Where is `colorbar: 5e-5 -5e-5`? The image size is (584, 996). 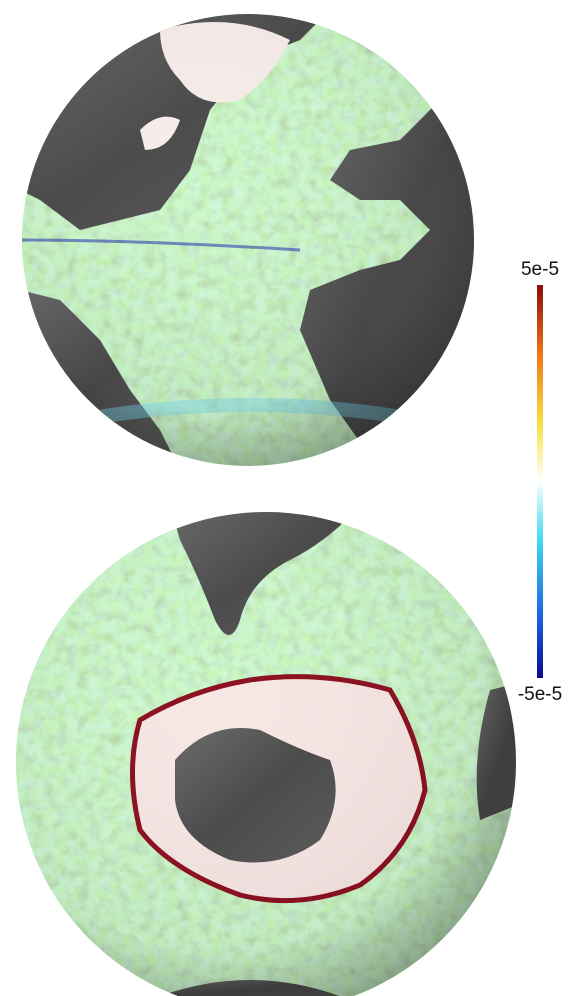 colorbar: 5e-5 -5e-5 is located at coordinates (540, 482).